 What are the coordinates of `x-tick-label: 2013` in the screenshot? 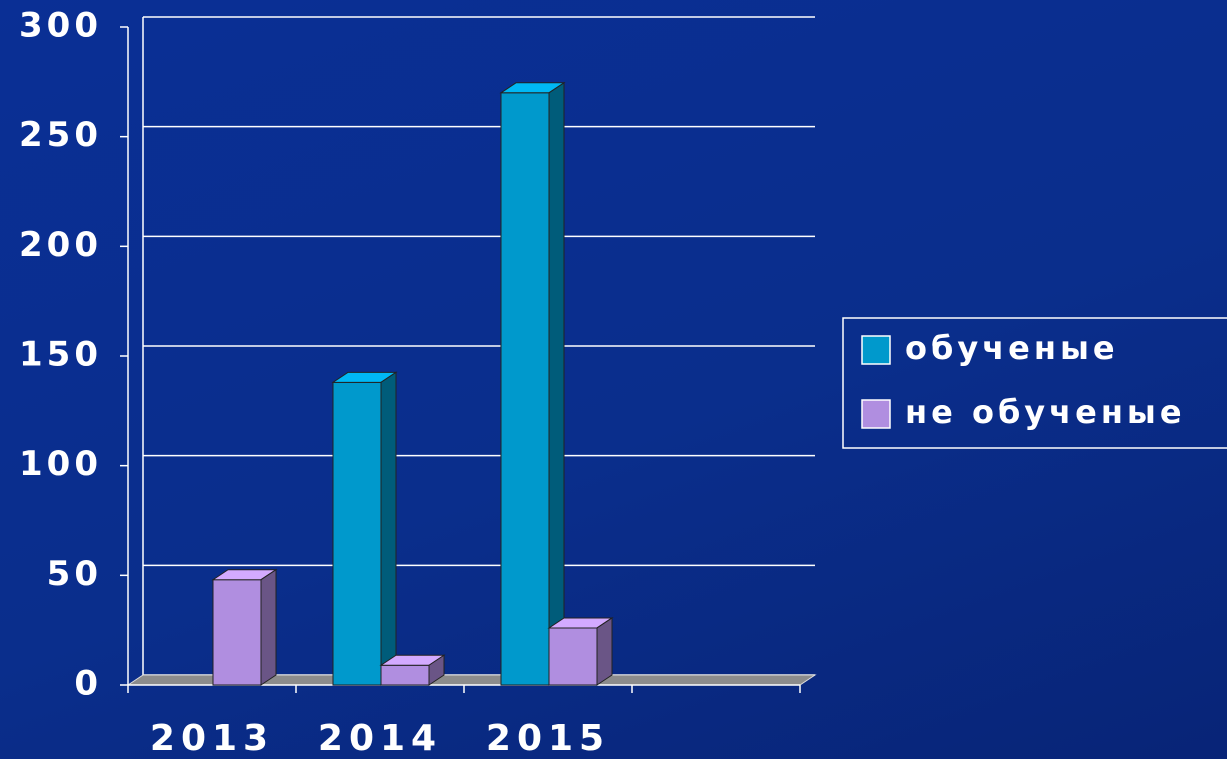 It's located at (212, 738).